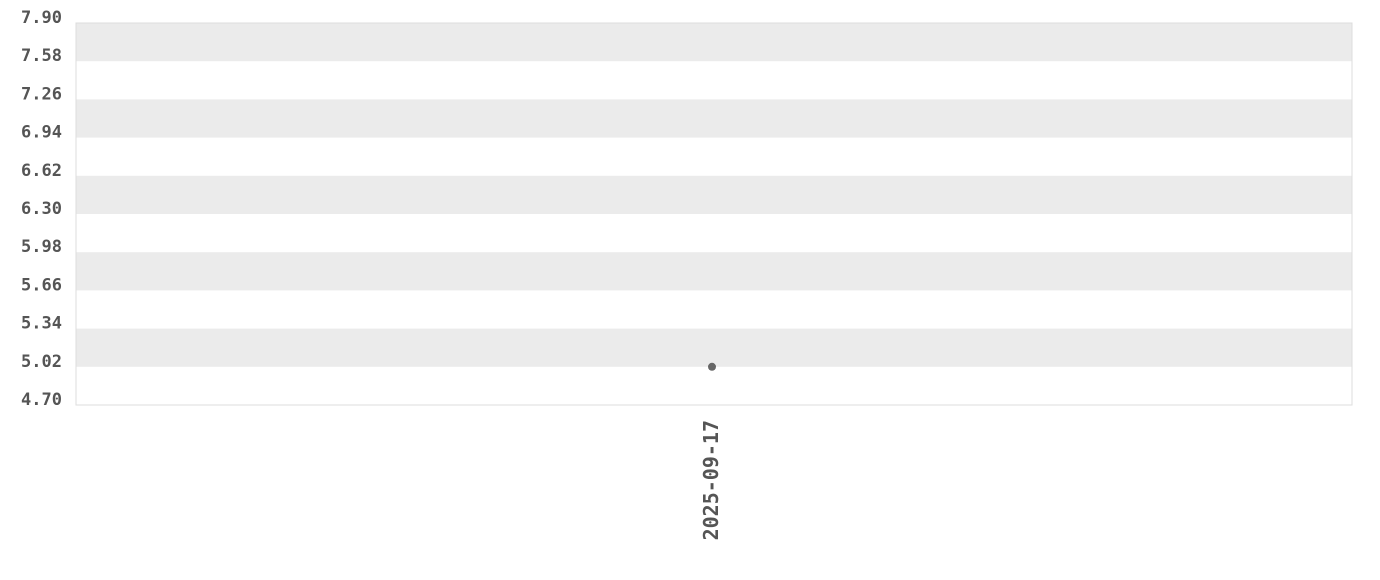  I want to click on x-tick-label: 2025-09-17, so click(711, 480).